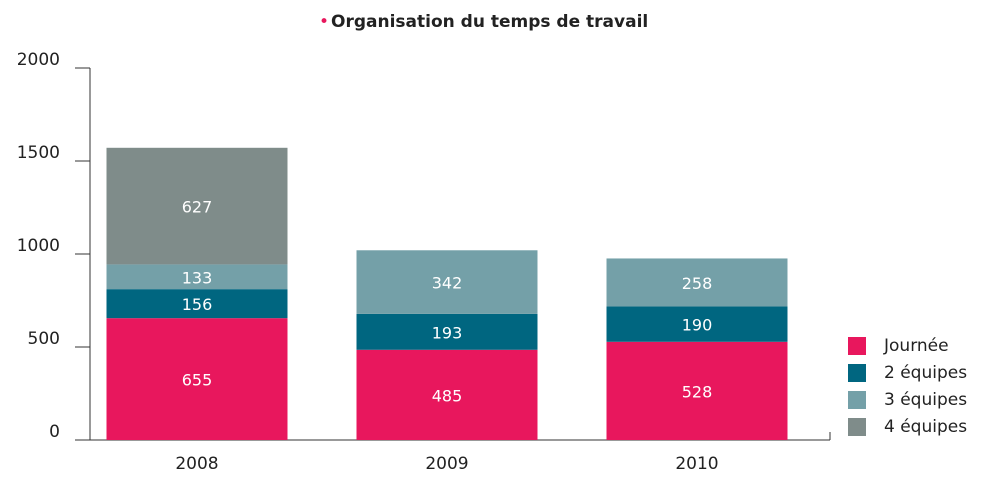  Describe the element at coordinates (489, 22) in the screenshot. I see `chart-title: Organisation du temps de travail` at that location.